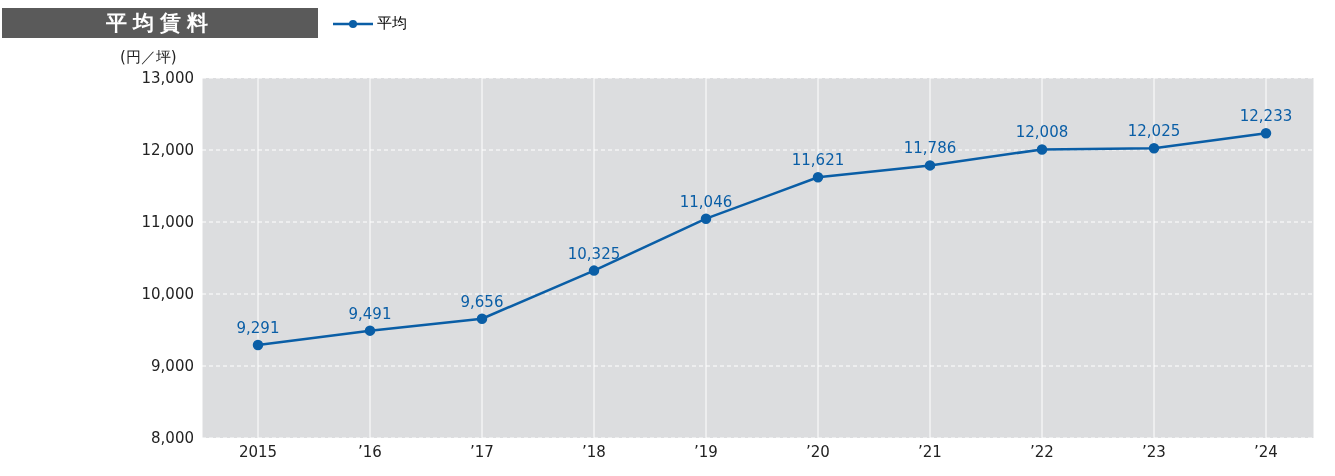 This screenshot has width=1335, height=476. I want to click on data-label: 10,325, so click(594, 253).